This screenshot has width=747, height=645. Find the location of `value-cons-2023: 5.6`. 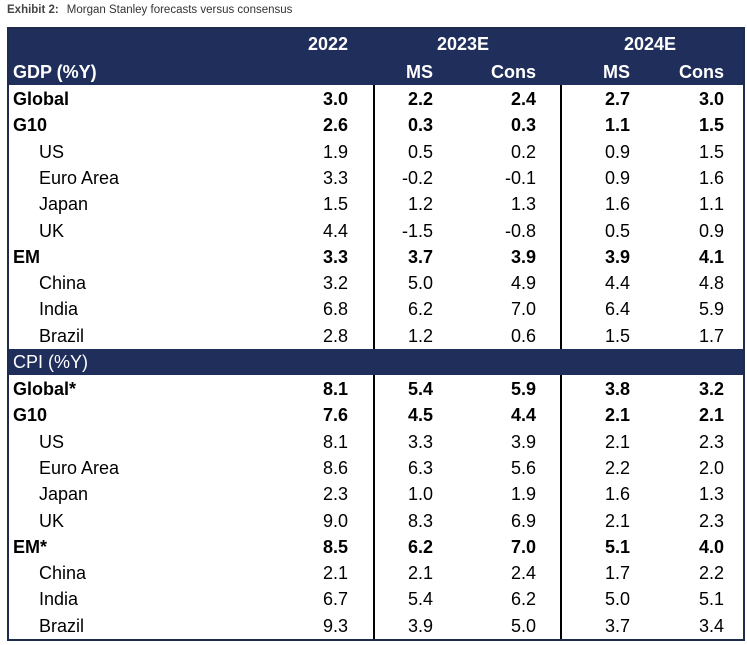

value-cons-2023: 5.6 is located at coordinates (523, 467).